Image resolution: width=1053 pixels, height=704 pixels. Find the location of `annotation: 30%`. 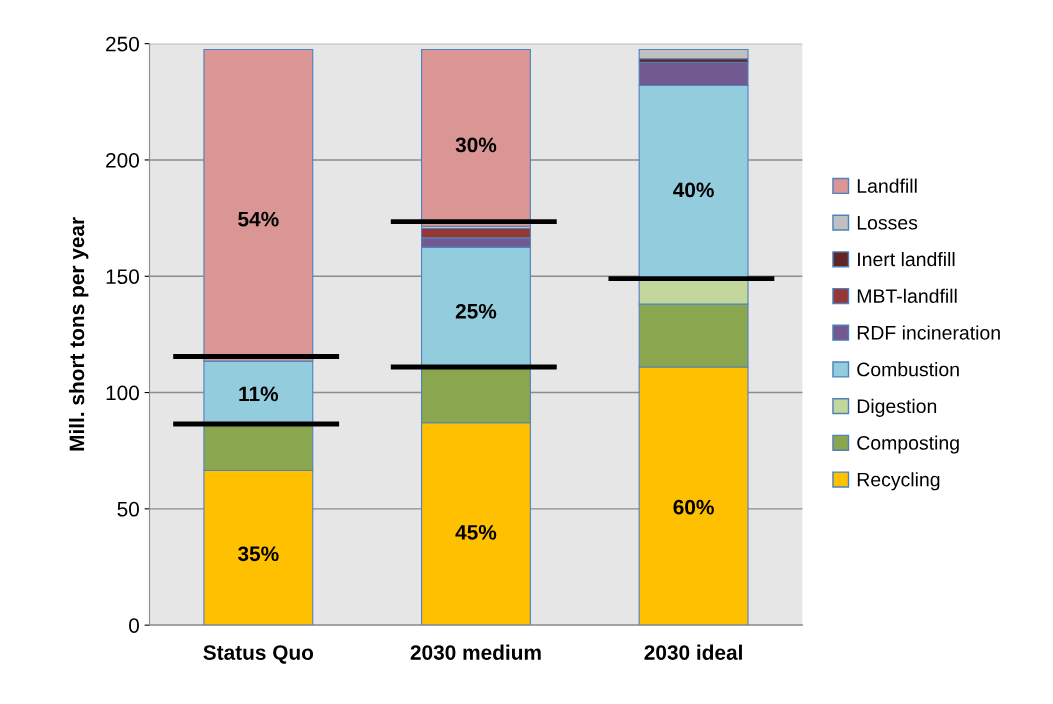

annotation: 30% is located at coordinates (476, 145).